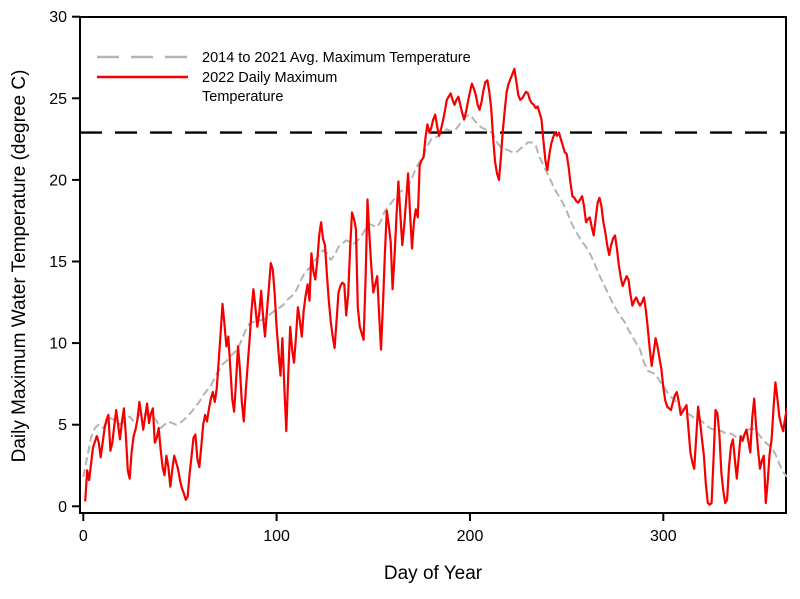  Describe the element at coordinates (58, 344) in the screenshot. I see `y-axis-tick-label: 10` at that location.